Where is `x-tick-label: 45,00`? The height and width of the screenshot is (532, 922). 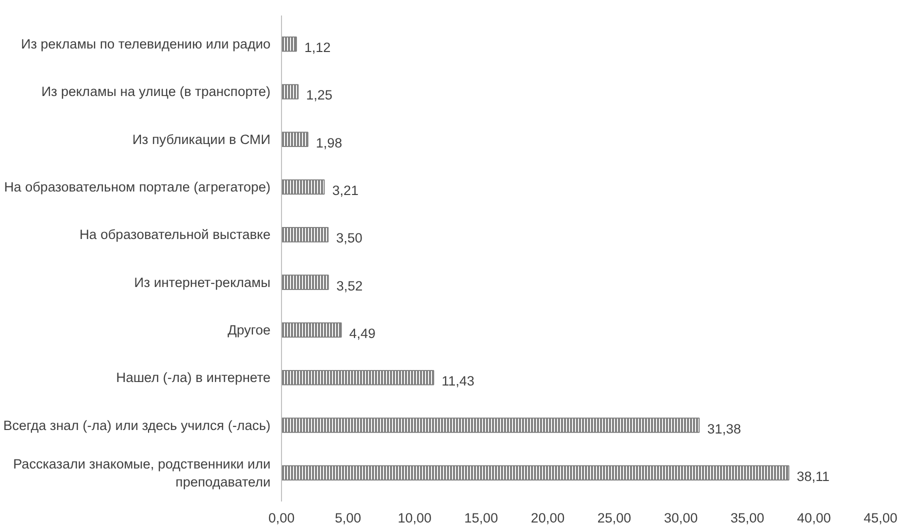
x-tick-label: 45,00 is located at coordinates (881, 518).